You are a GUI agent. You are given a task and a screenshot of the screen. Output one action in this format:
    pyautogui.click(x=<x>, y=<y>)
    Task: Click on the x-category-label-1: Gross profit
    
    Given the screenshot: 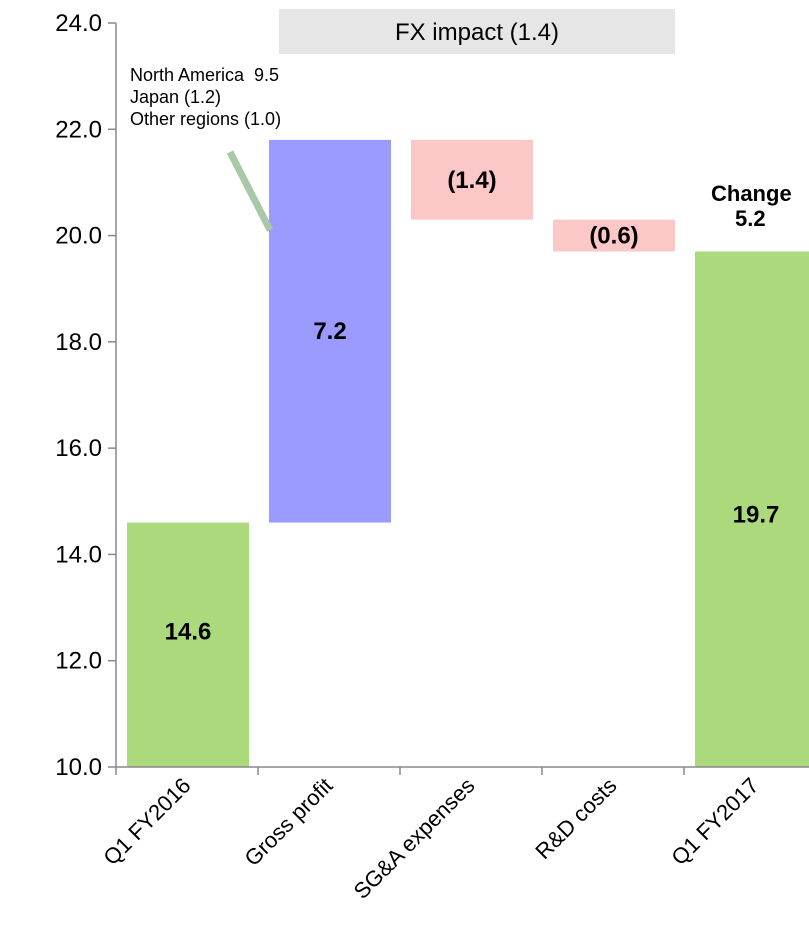 What is the action you would take?
    pyautogui.click(x=288, y=822)
    